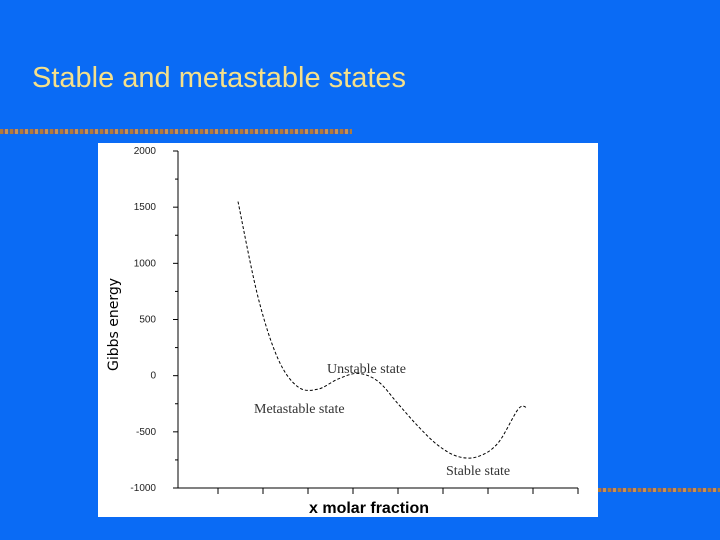 The height and width of the screenshot is (540, 720). I want to click on annotation-stable-state: Stable state, so click(478, 471).